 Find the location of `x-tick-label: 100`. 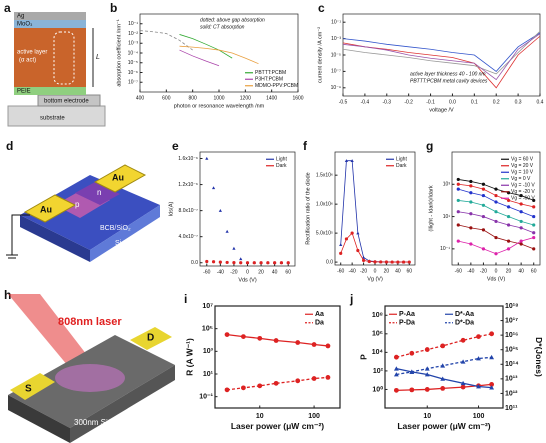

x-tick-label: 100 is located at coordinates (314, 416).